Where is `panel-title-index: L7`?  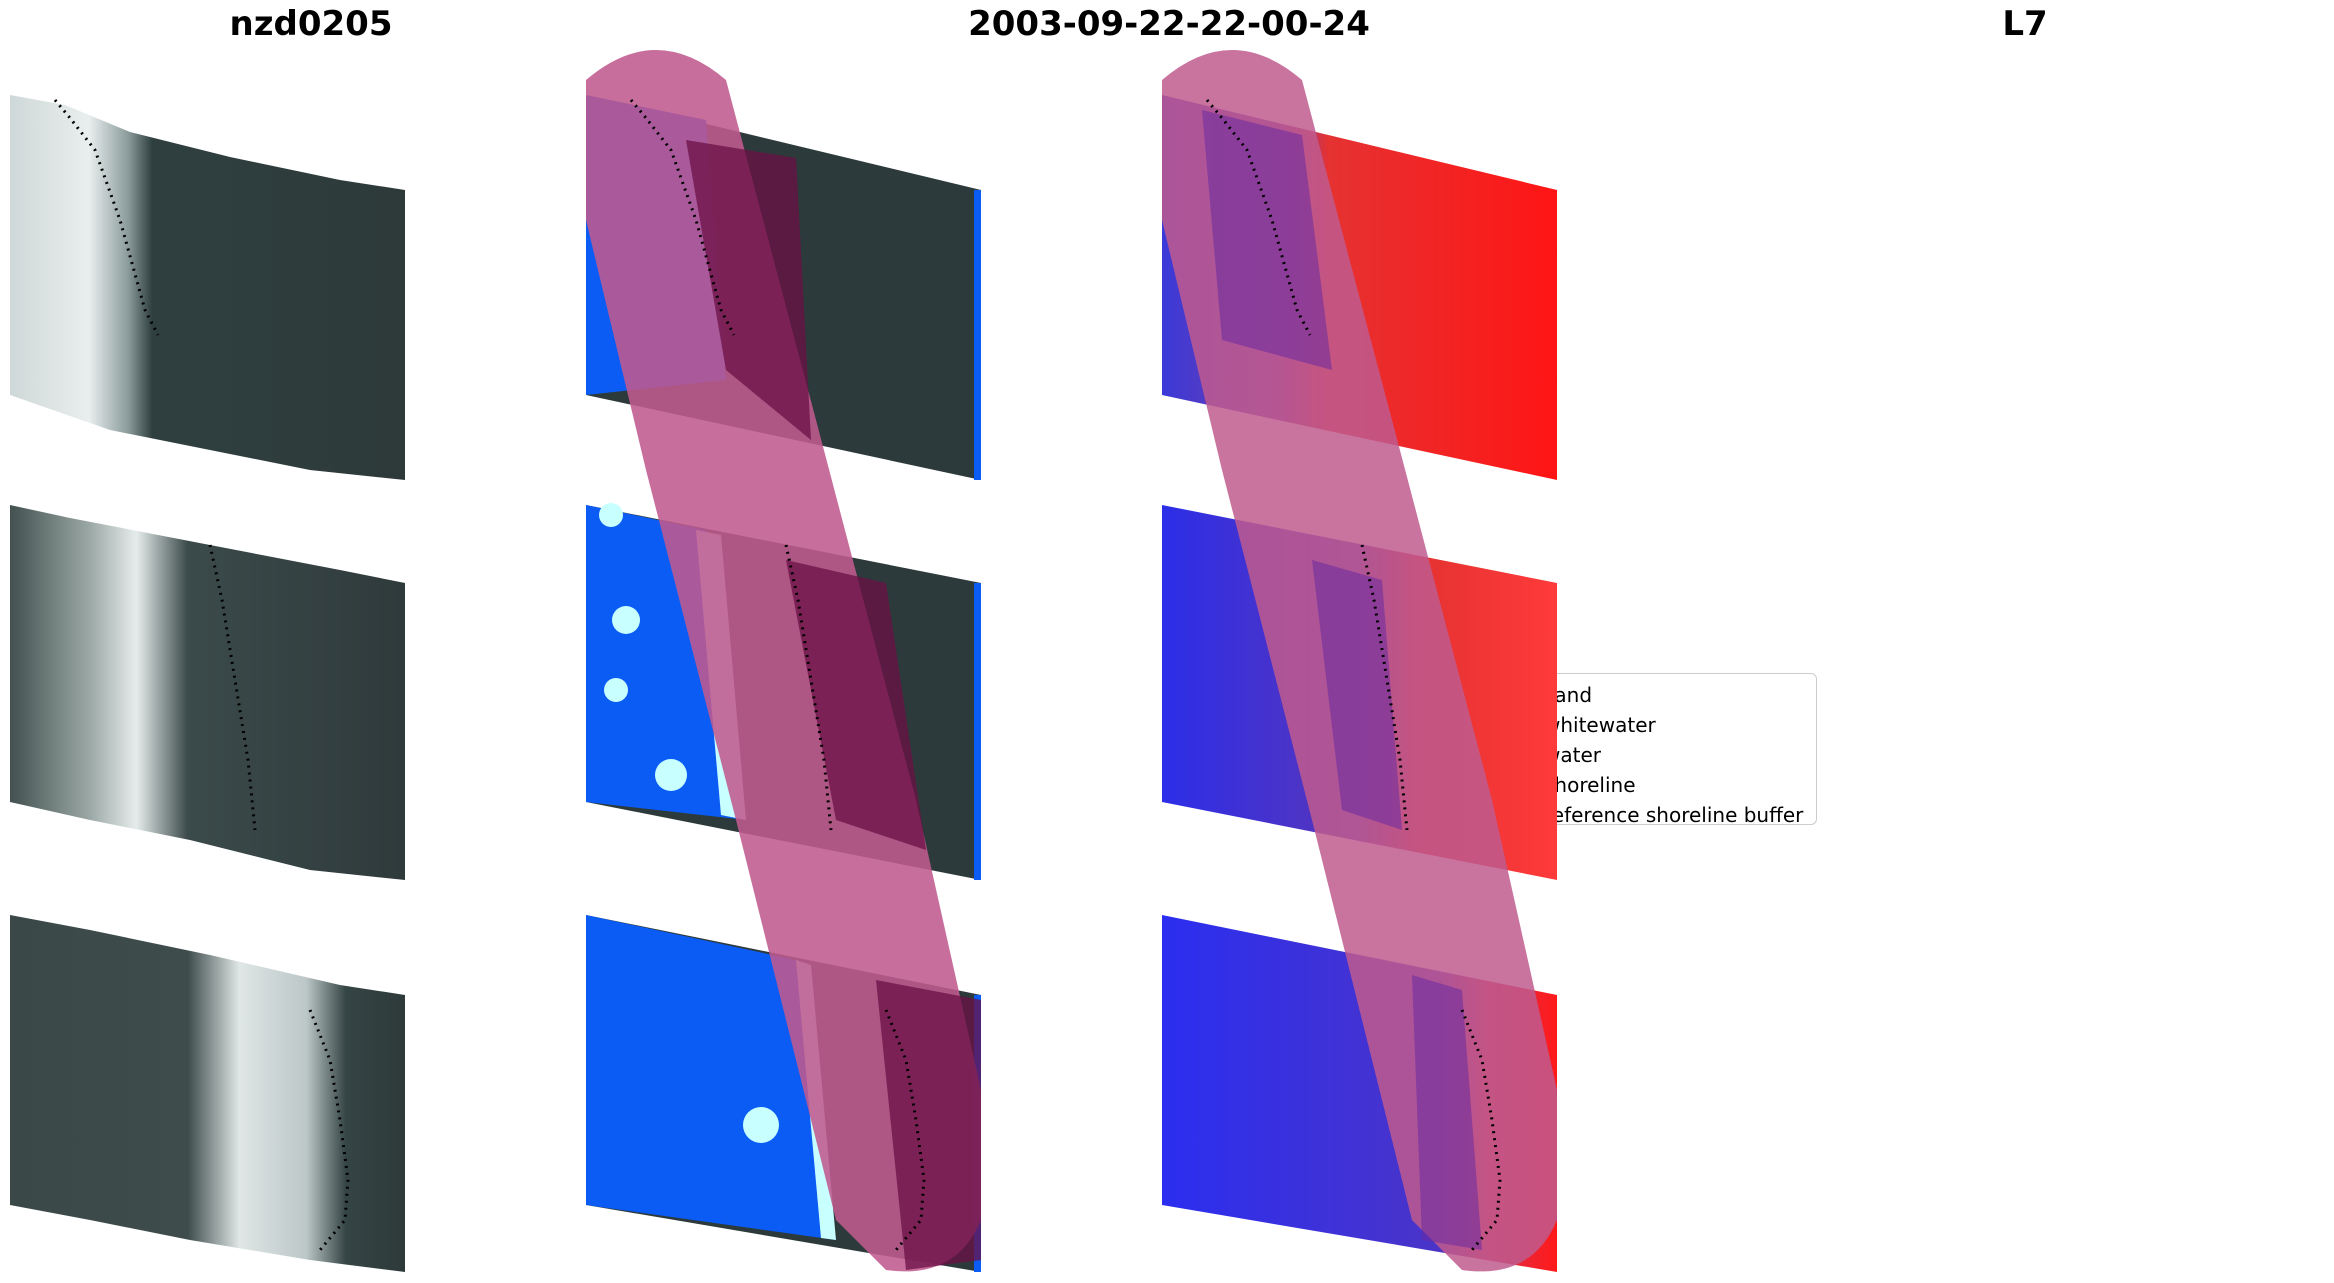
panel-title-index: L7 is located at coordinates (2025, 24).